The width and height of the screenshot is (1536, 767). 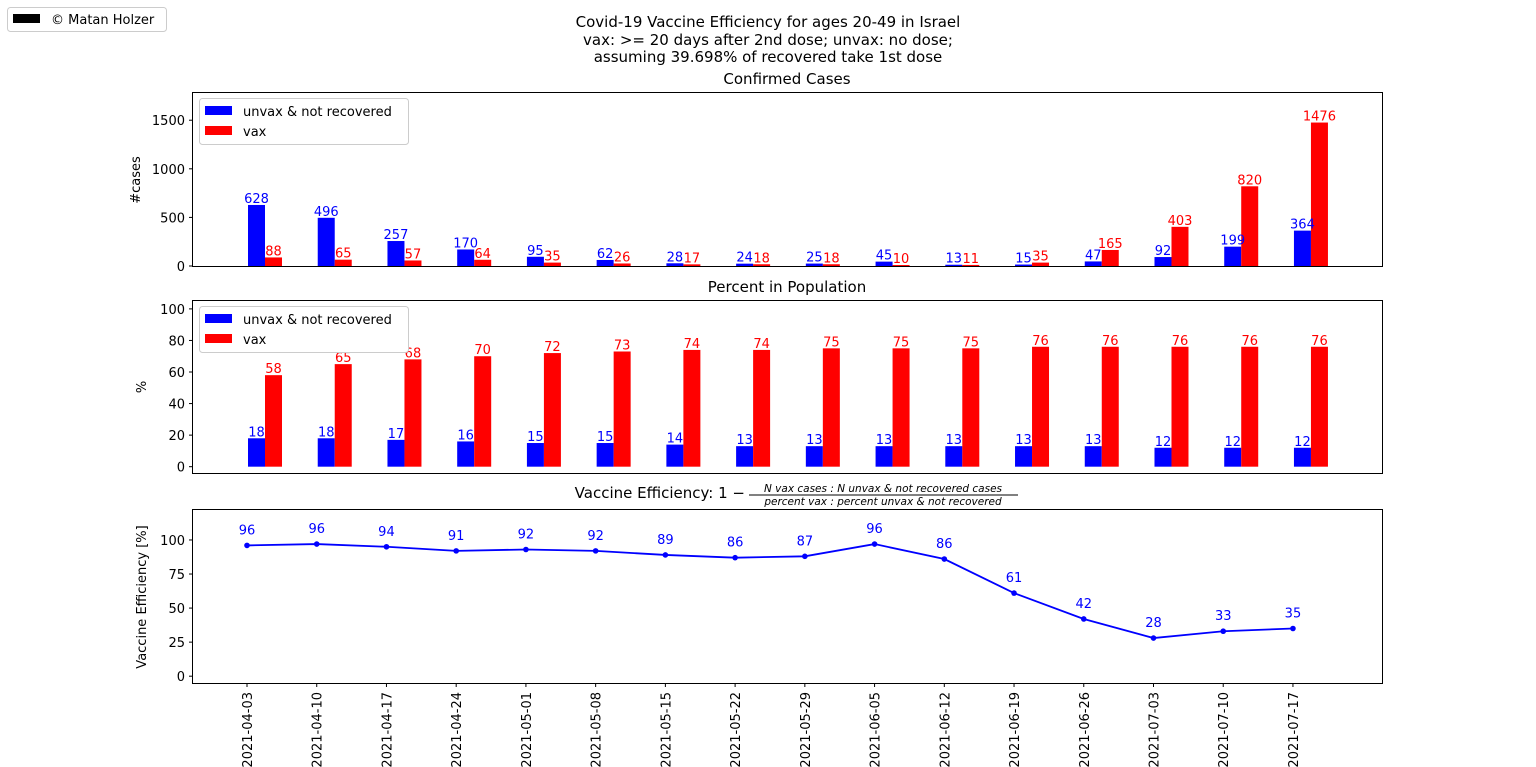 I want to click on cases-y-axis: 0 500 1000 1500, so click(x=172, y=194).